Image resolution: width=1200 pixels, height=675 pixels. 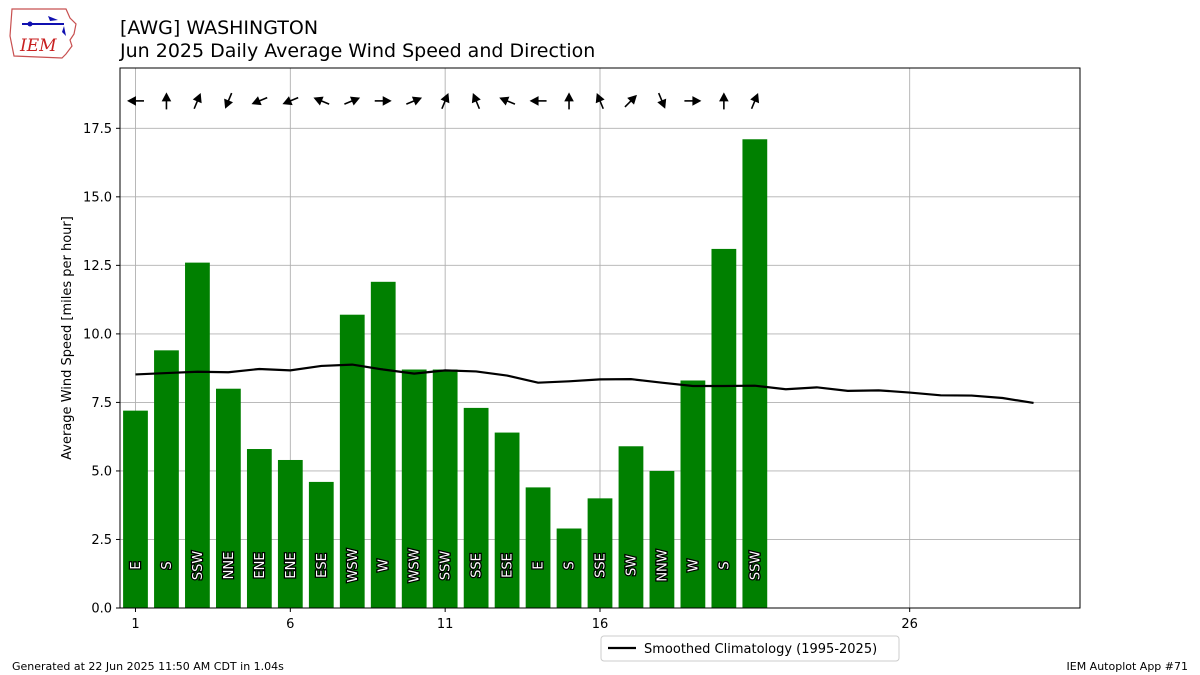 What do you see at coordinates (760, 649) in the screenshot?
I see `legend-label: Smoothed Climatology (1995-2025)` at bounding box center [760, 649].